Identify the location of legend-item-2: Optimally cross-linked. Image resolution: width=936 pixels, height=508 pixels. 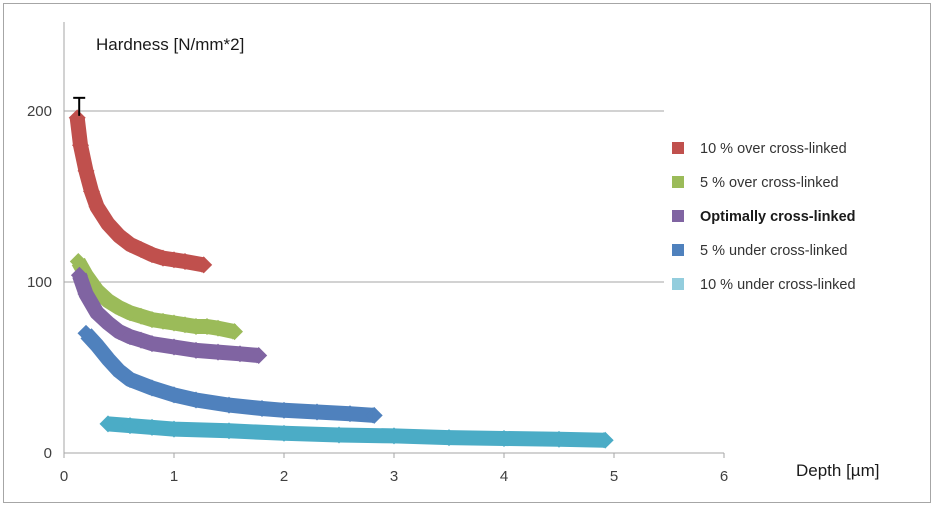
(764, 217).